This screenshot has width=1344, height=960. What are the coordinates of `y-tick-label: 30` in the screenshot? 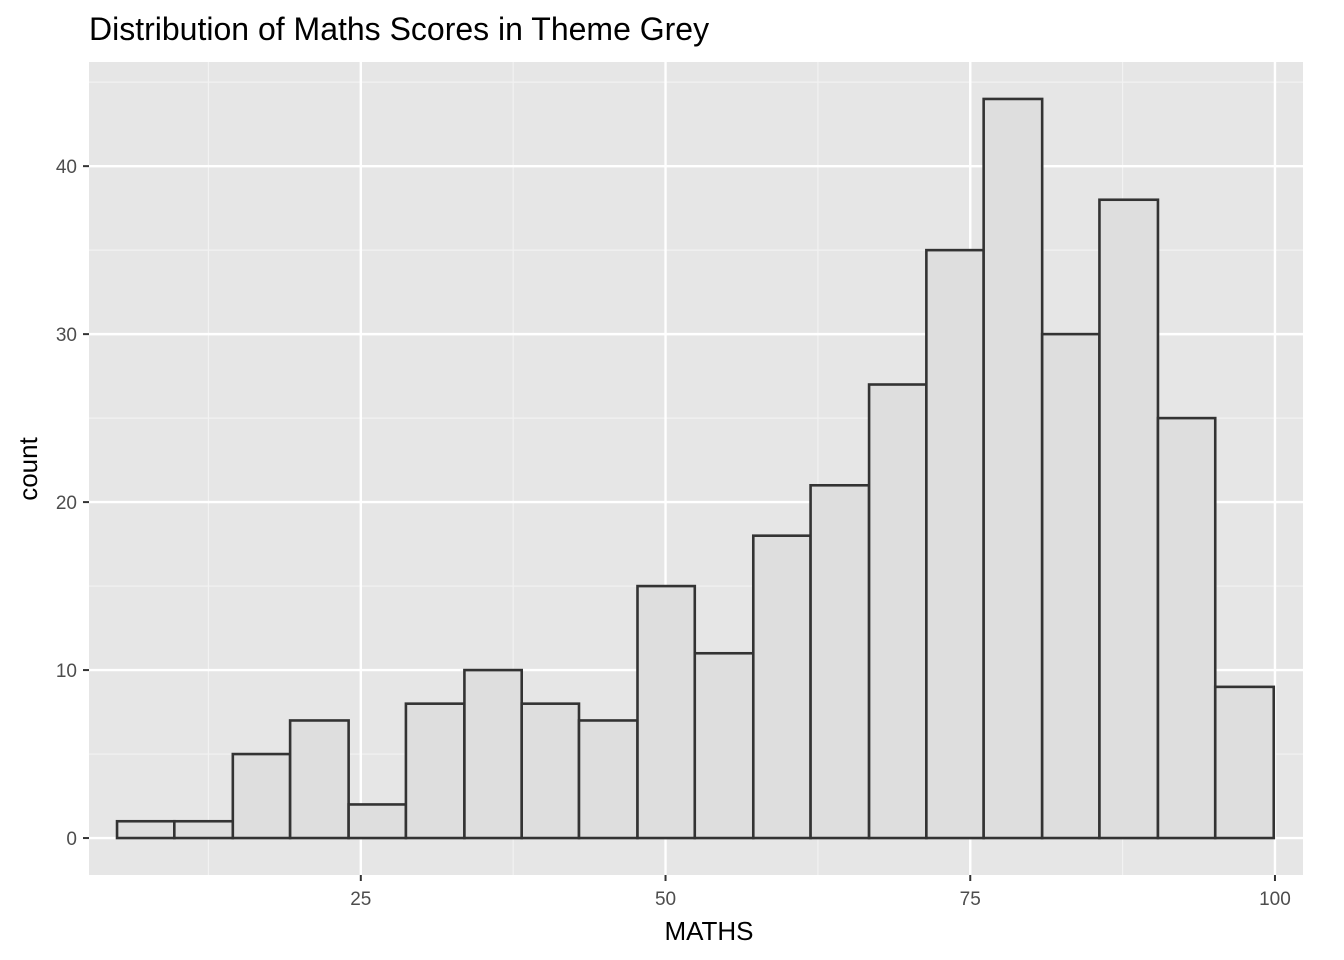 It's located at (66, 335).